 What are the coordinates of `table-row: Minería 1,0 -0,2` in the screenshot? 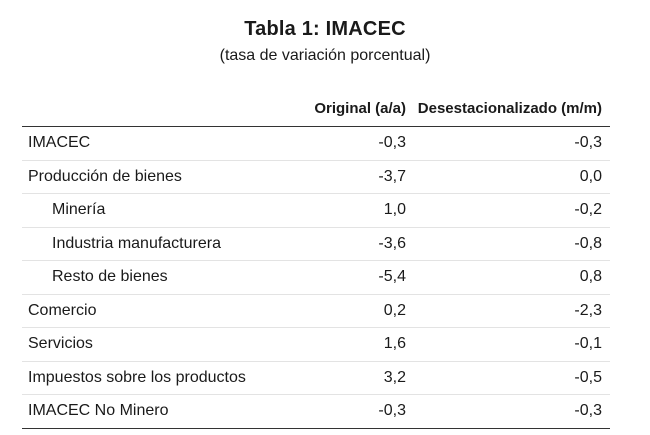 It's located at (316, 210).